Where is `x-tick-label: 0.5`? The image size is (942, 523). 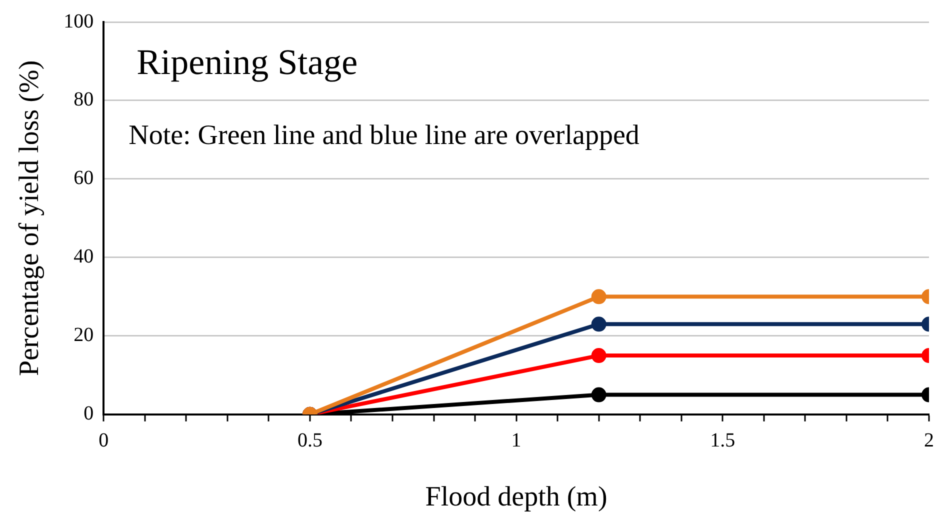 x-tick-label: 0.5 is located at coordinates (309, 441).